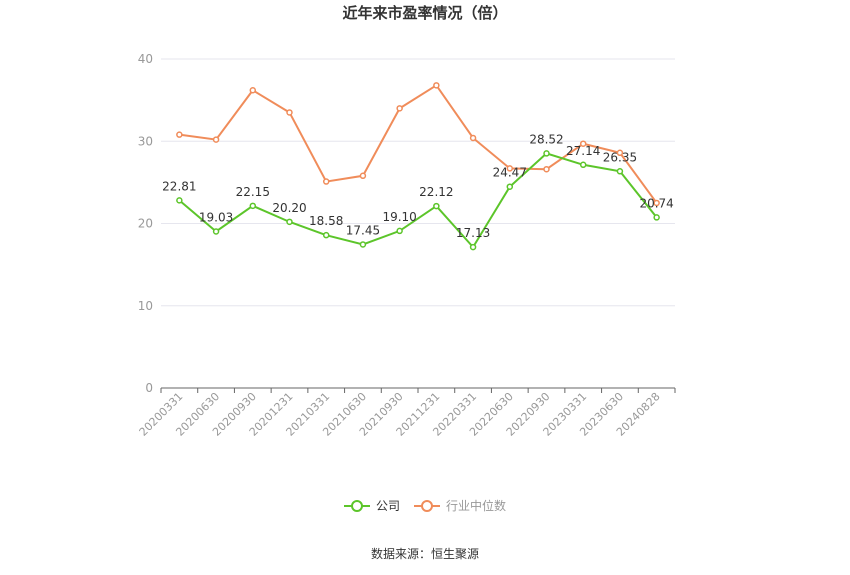  Describe the element at coordinates (326, 221) in the screenshot. I see `data-label-company: 18.58` at that location.